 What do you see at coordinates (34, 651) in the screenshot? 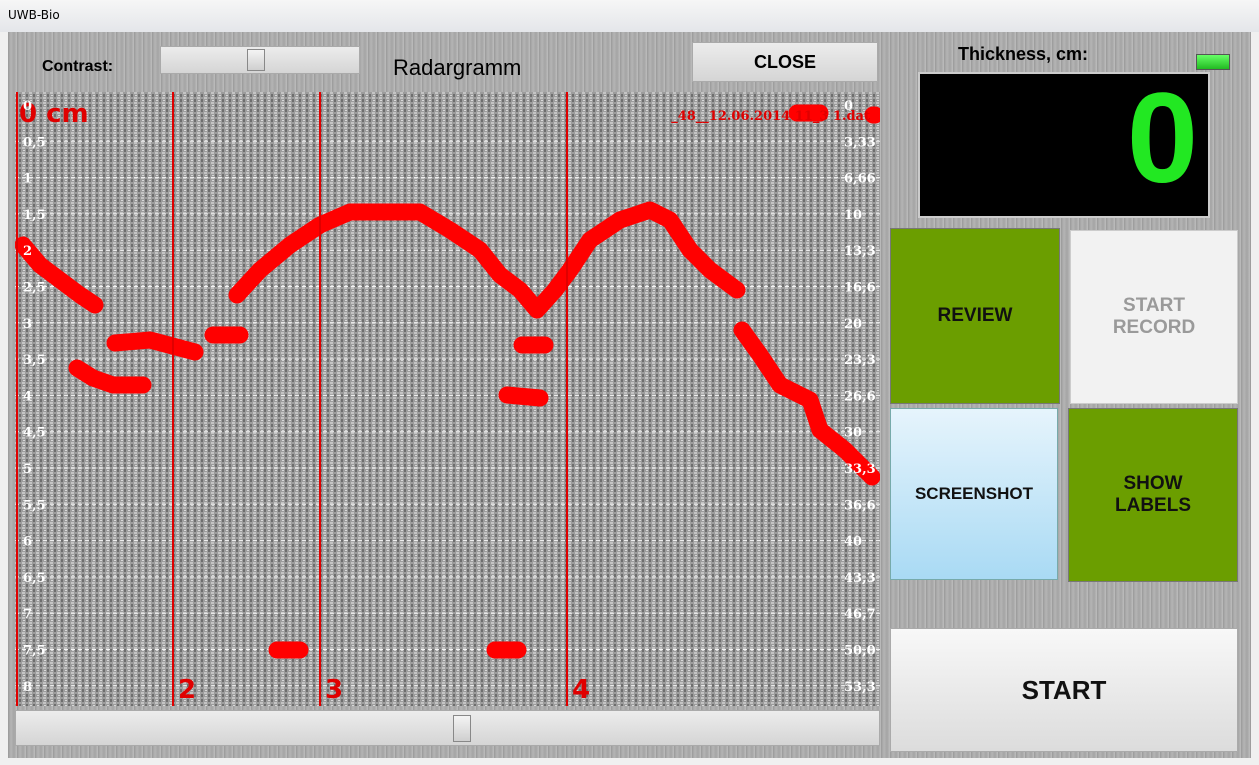
I see `left-scale-label: 7,5` at bounding box center [34, 651].